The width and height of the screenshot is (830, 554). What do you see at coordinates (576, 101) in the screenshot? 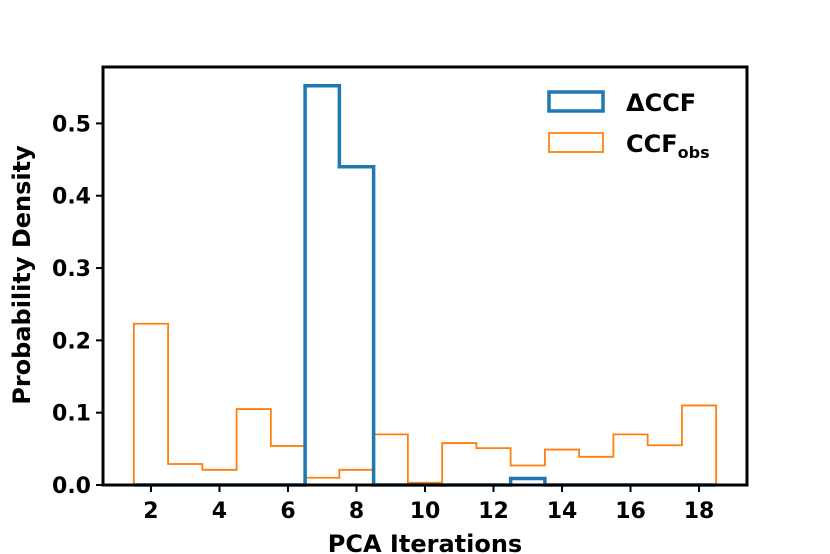
I see `legend-swatch-delta-ccf` at bounding box center [576, 101].